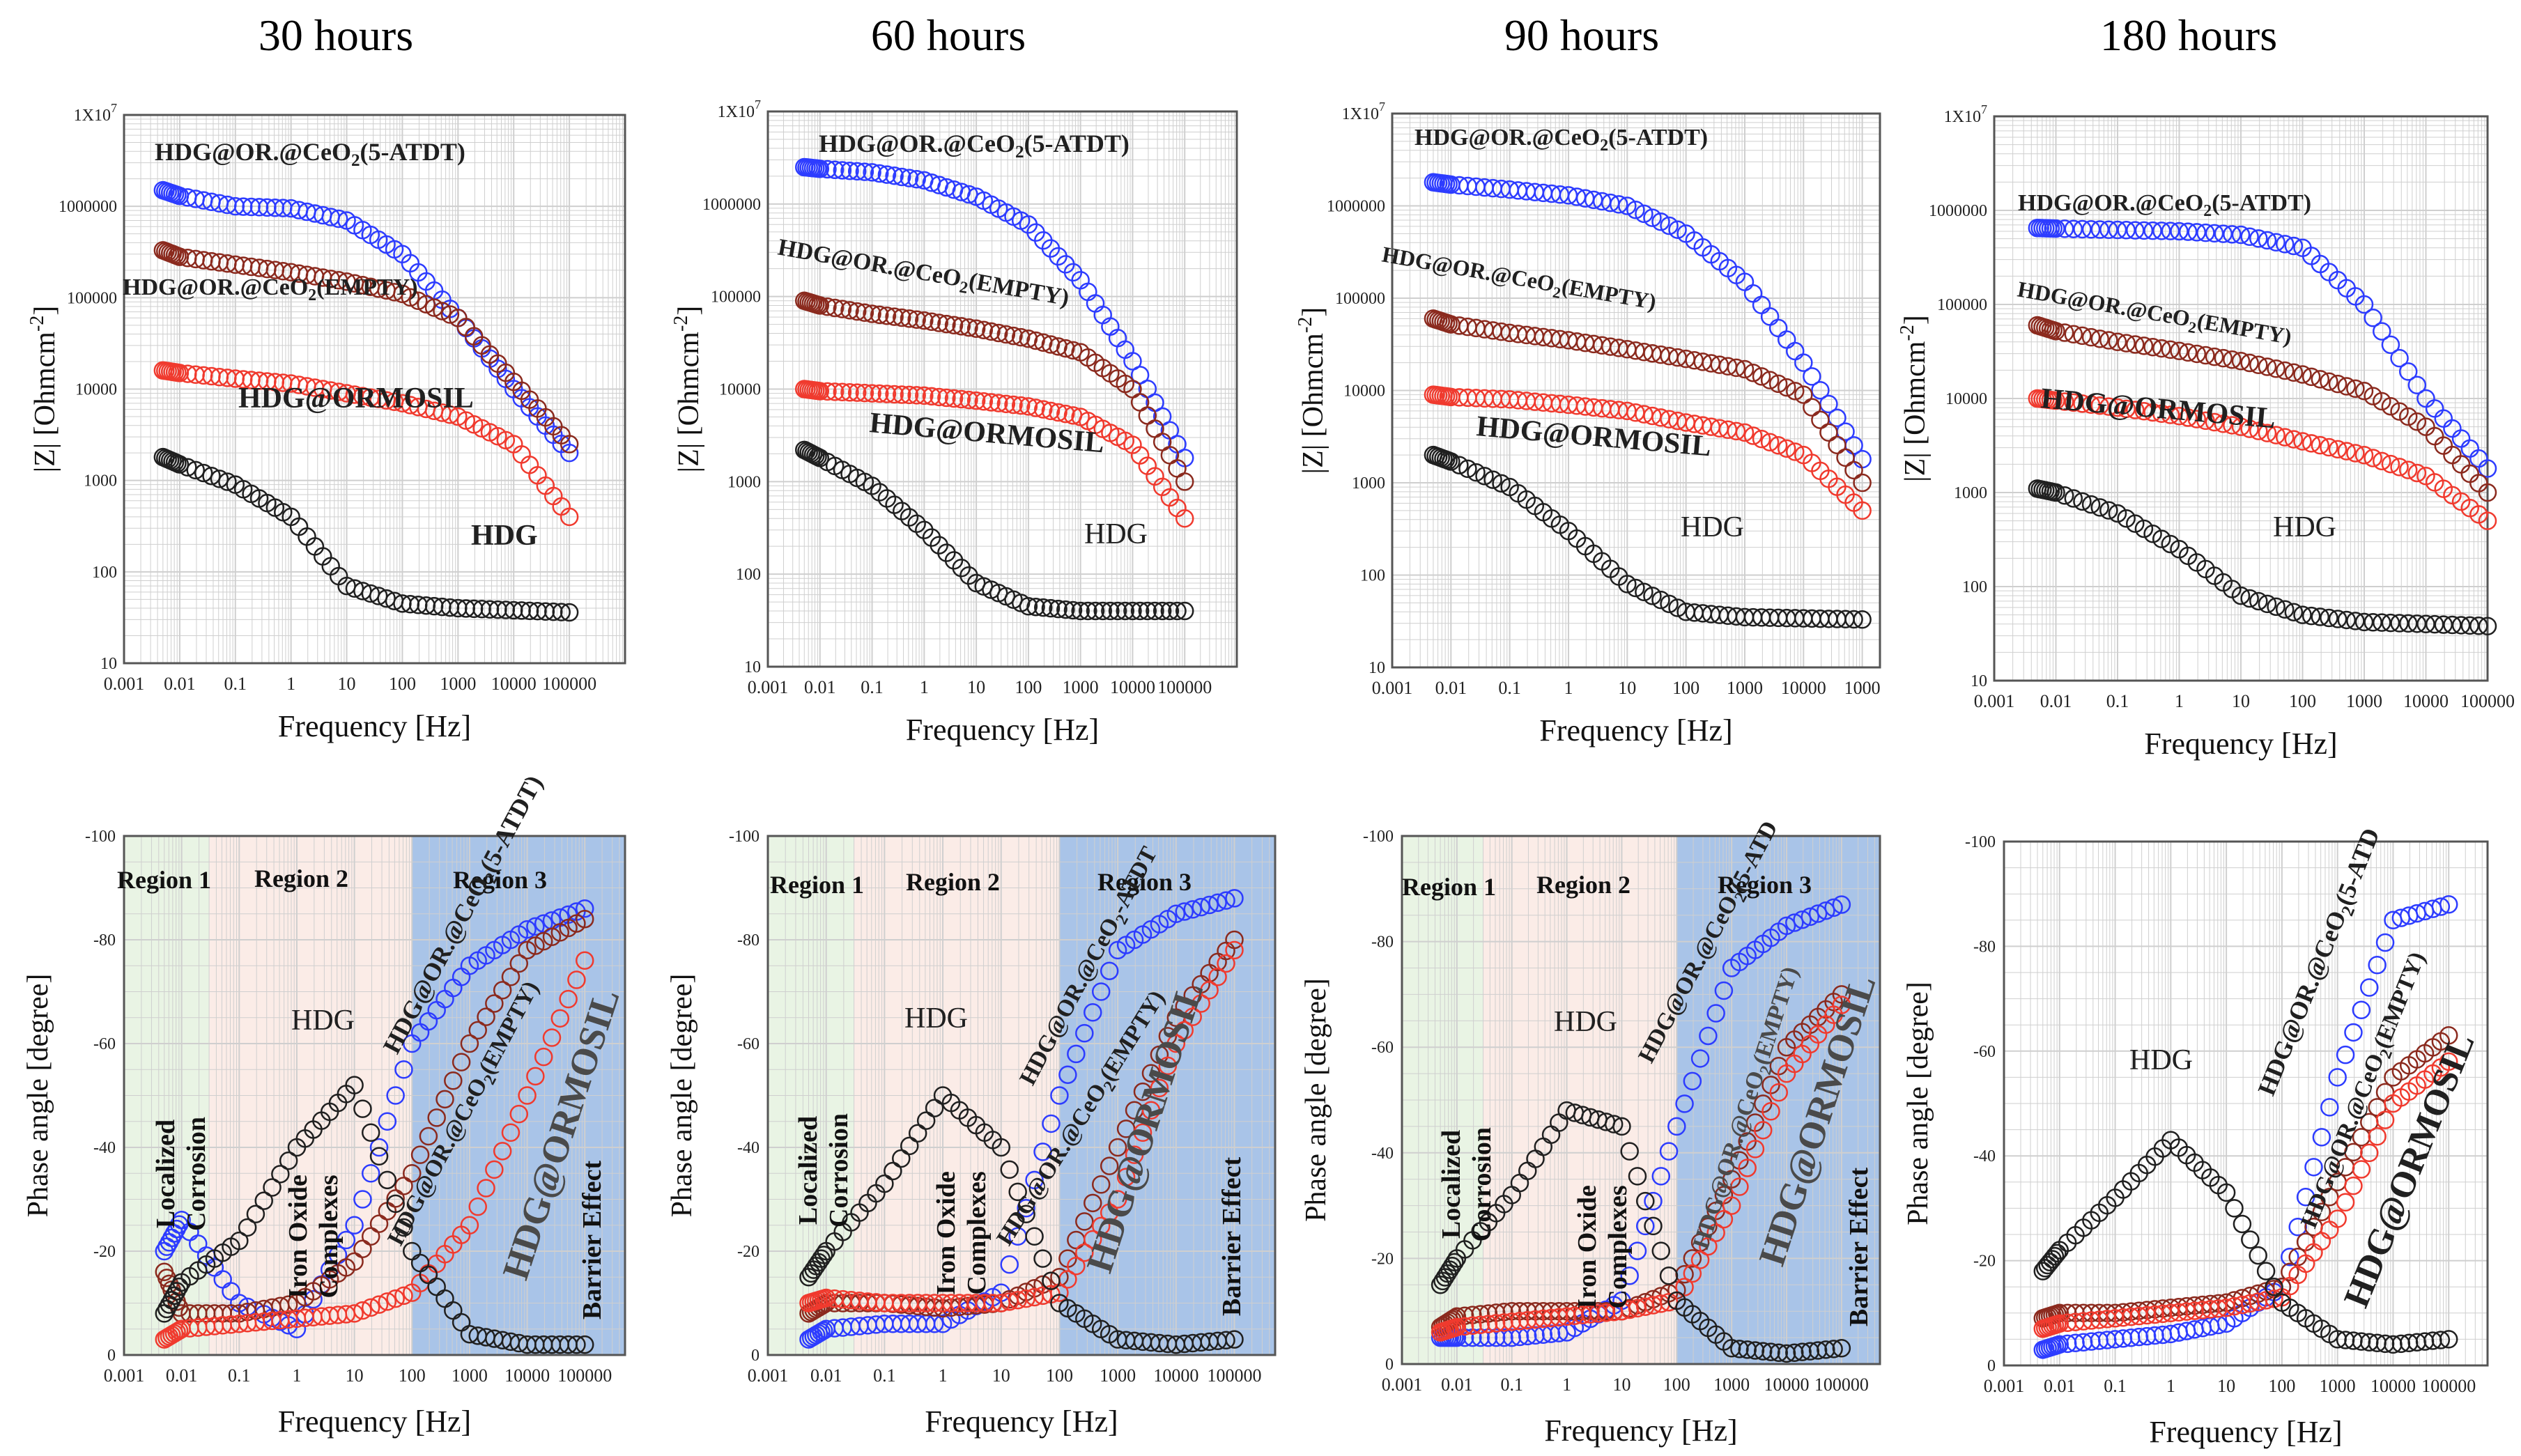  What do you see at coordinates (1368, 484) in the screenshot?
I see `y-tick-label: 1000` at bounding box center [1368, 484].